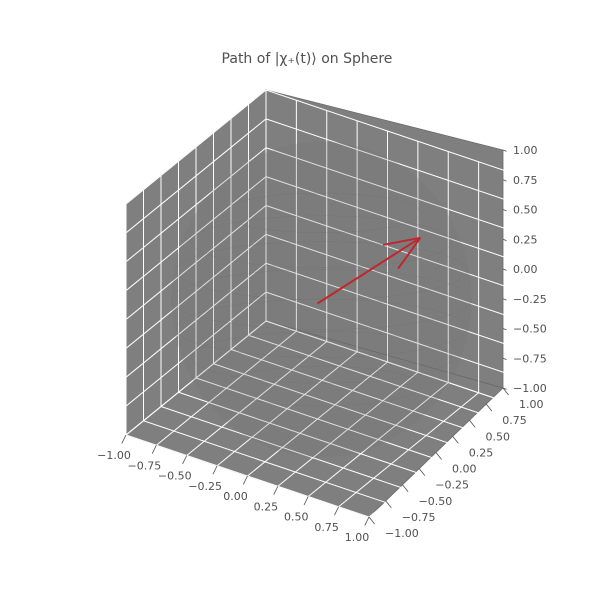 The height and width of the screenshot is (604, 600). Describe the element at coordinates (175, 476) in the screenshot. I see `x-tick-label: −0.50` at that location.